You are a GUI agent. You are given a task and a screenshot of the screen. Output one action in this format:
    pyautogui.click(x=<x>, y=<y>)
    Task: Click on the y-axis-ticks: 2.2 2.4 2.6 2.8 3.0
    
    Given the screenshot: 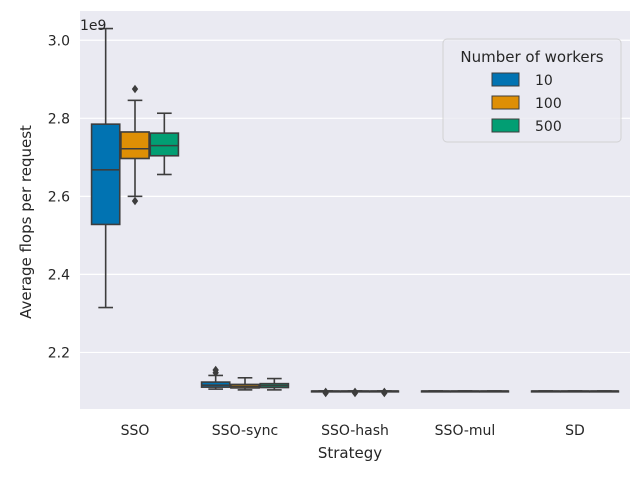 What is the action you would take?
    pyautogui.click(x=59, y=197)
    